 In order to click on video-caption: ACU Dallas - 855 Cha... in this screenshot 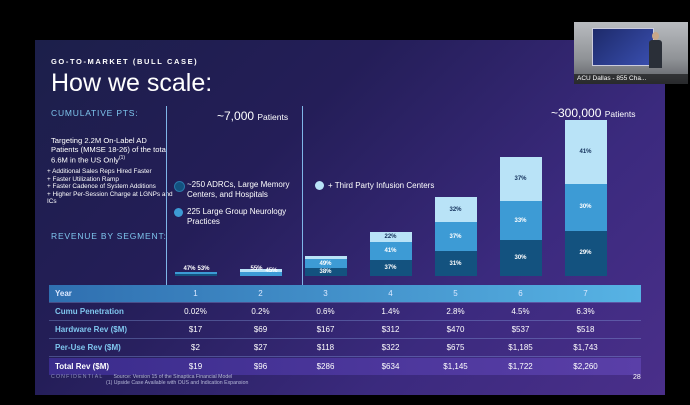, I will do `click(631, 79)`.